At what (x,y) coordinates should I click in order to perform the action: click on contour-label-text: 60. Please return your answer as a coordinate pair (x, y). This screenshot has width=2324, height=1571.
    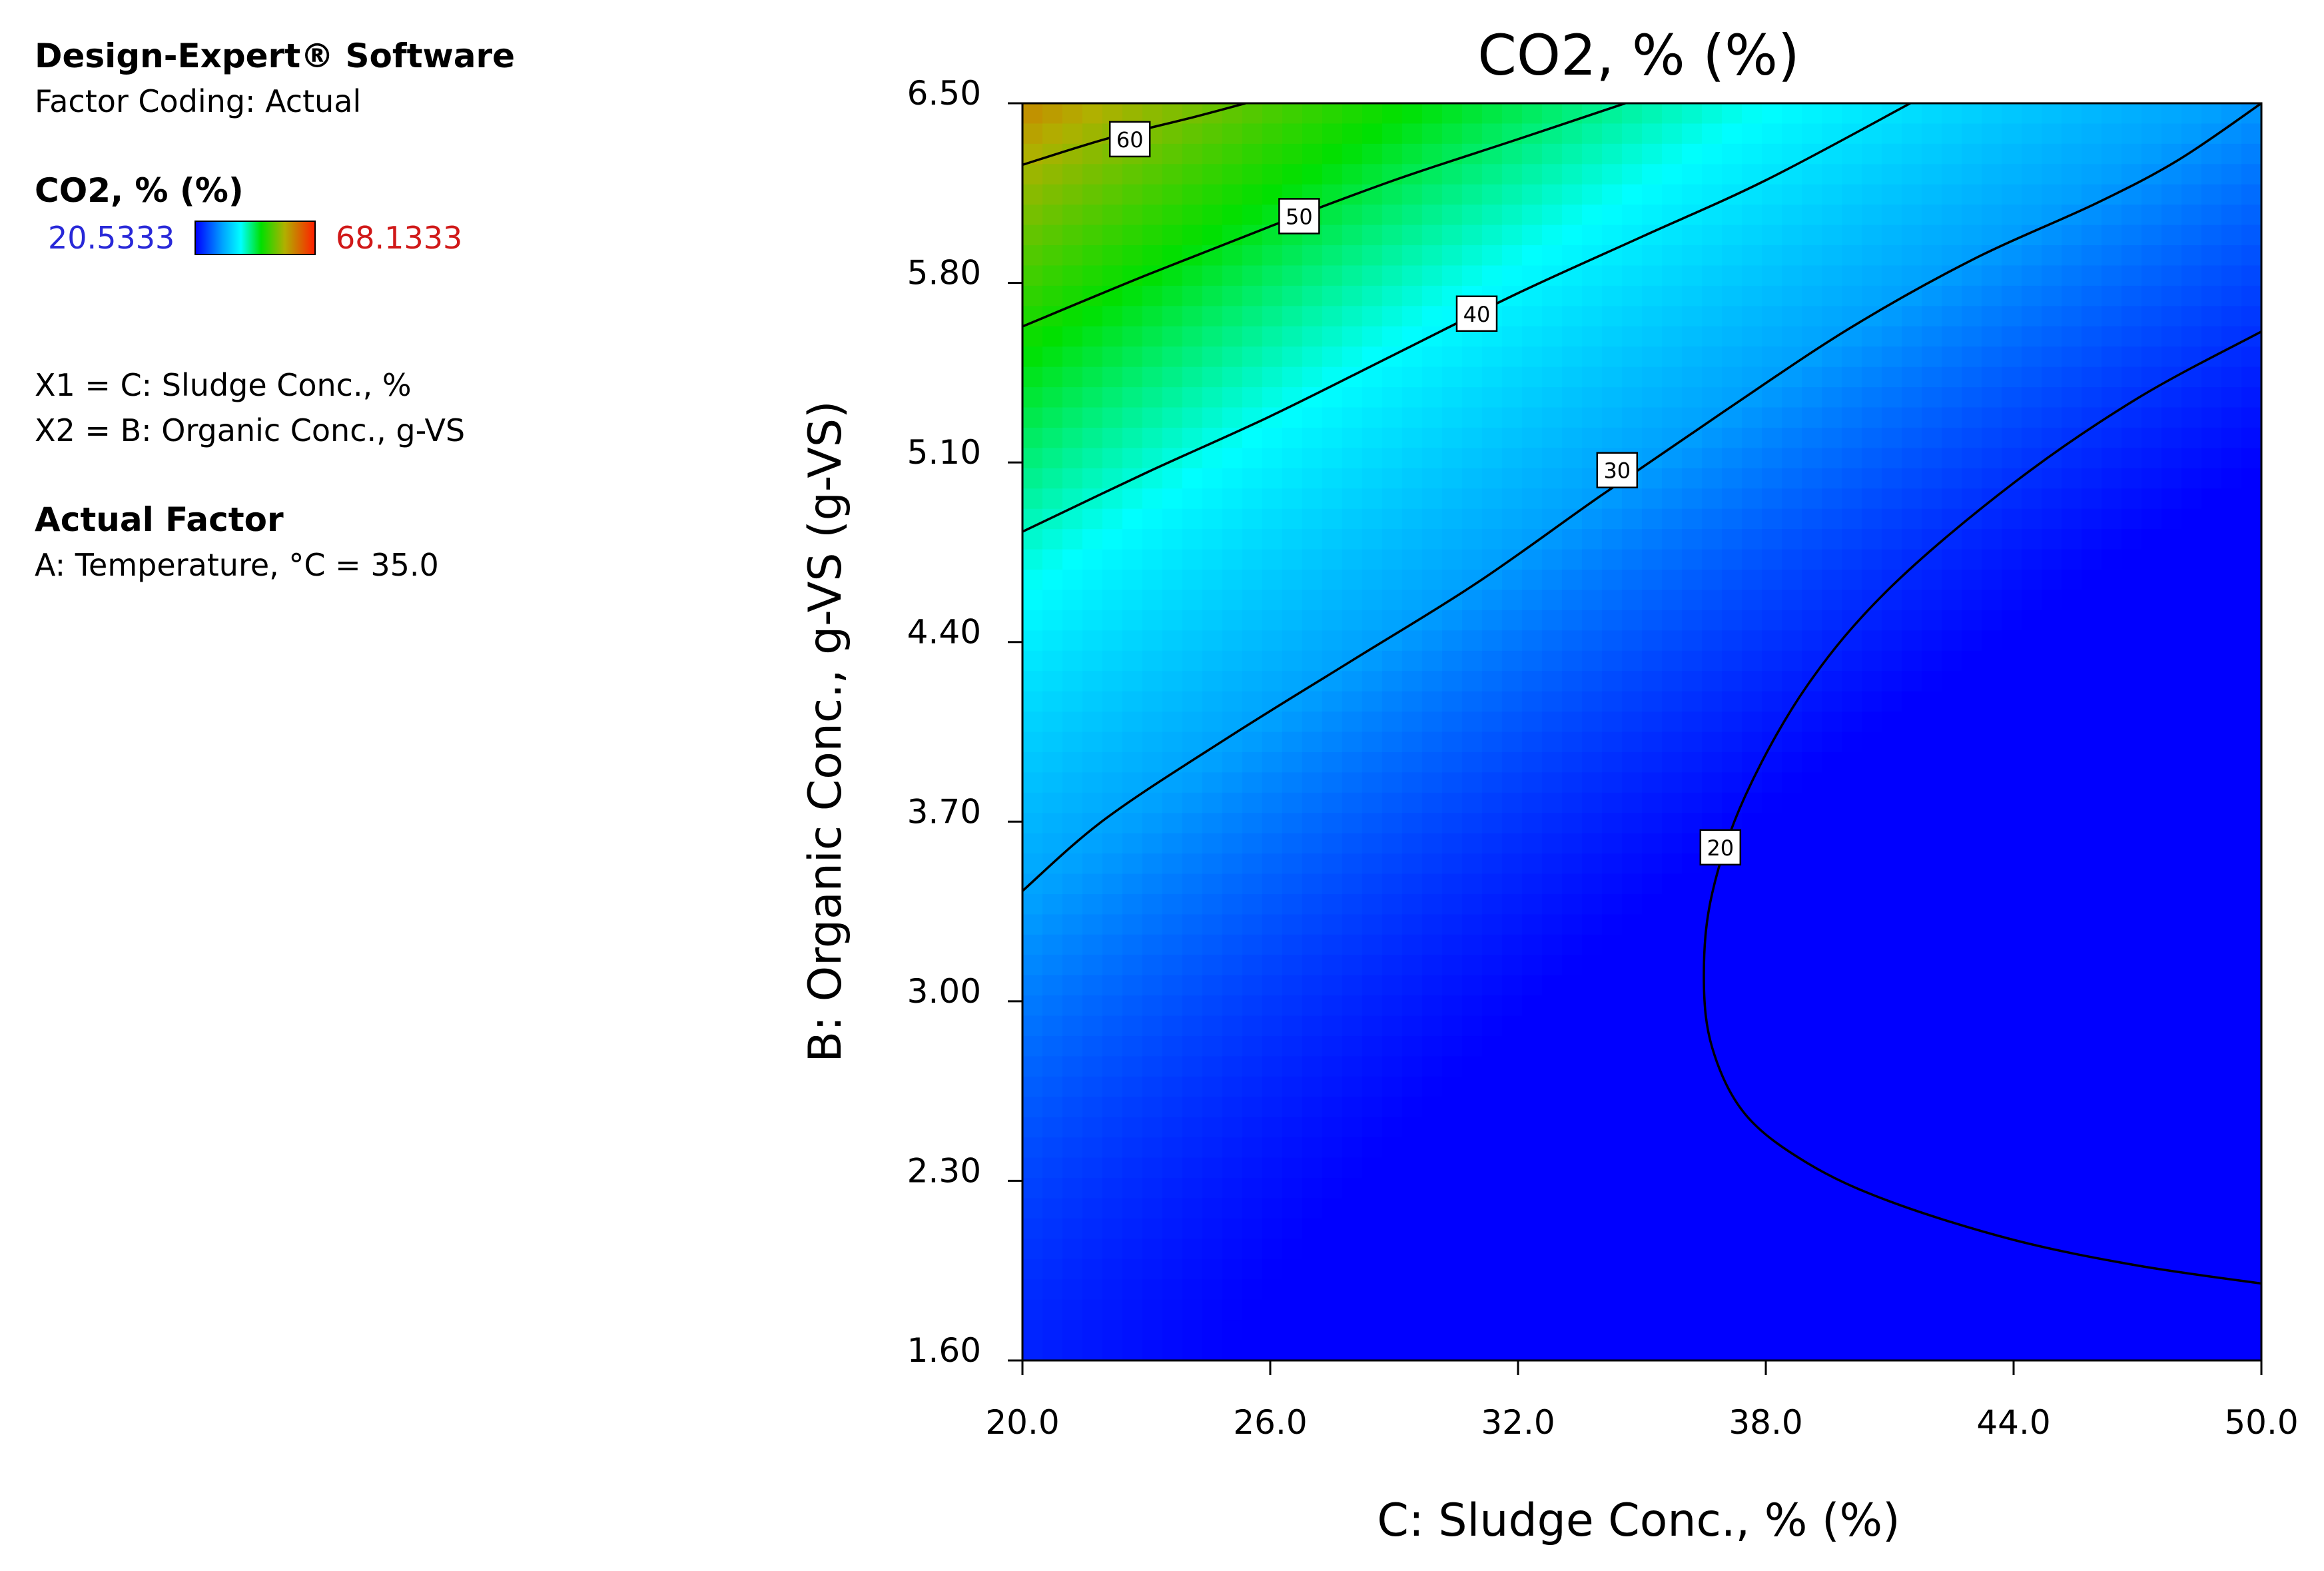
    Looking at the image, I should click on (1130, 140).